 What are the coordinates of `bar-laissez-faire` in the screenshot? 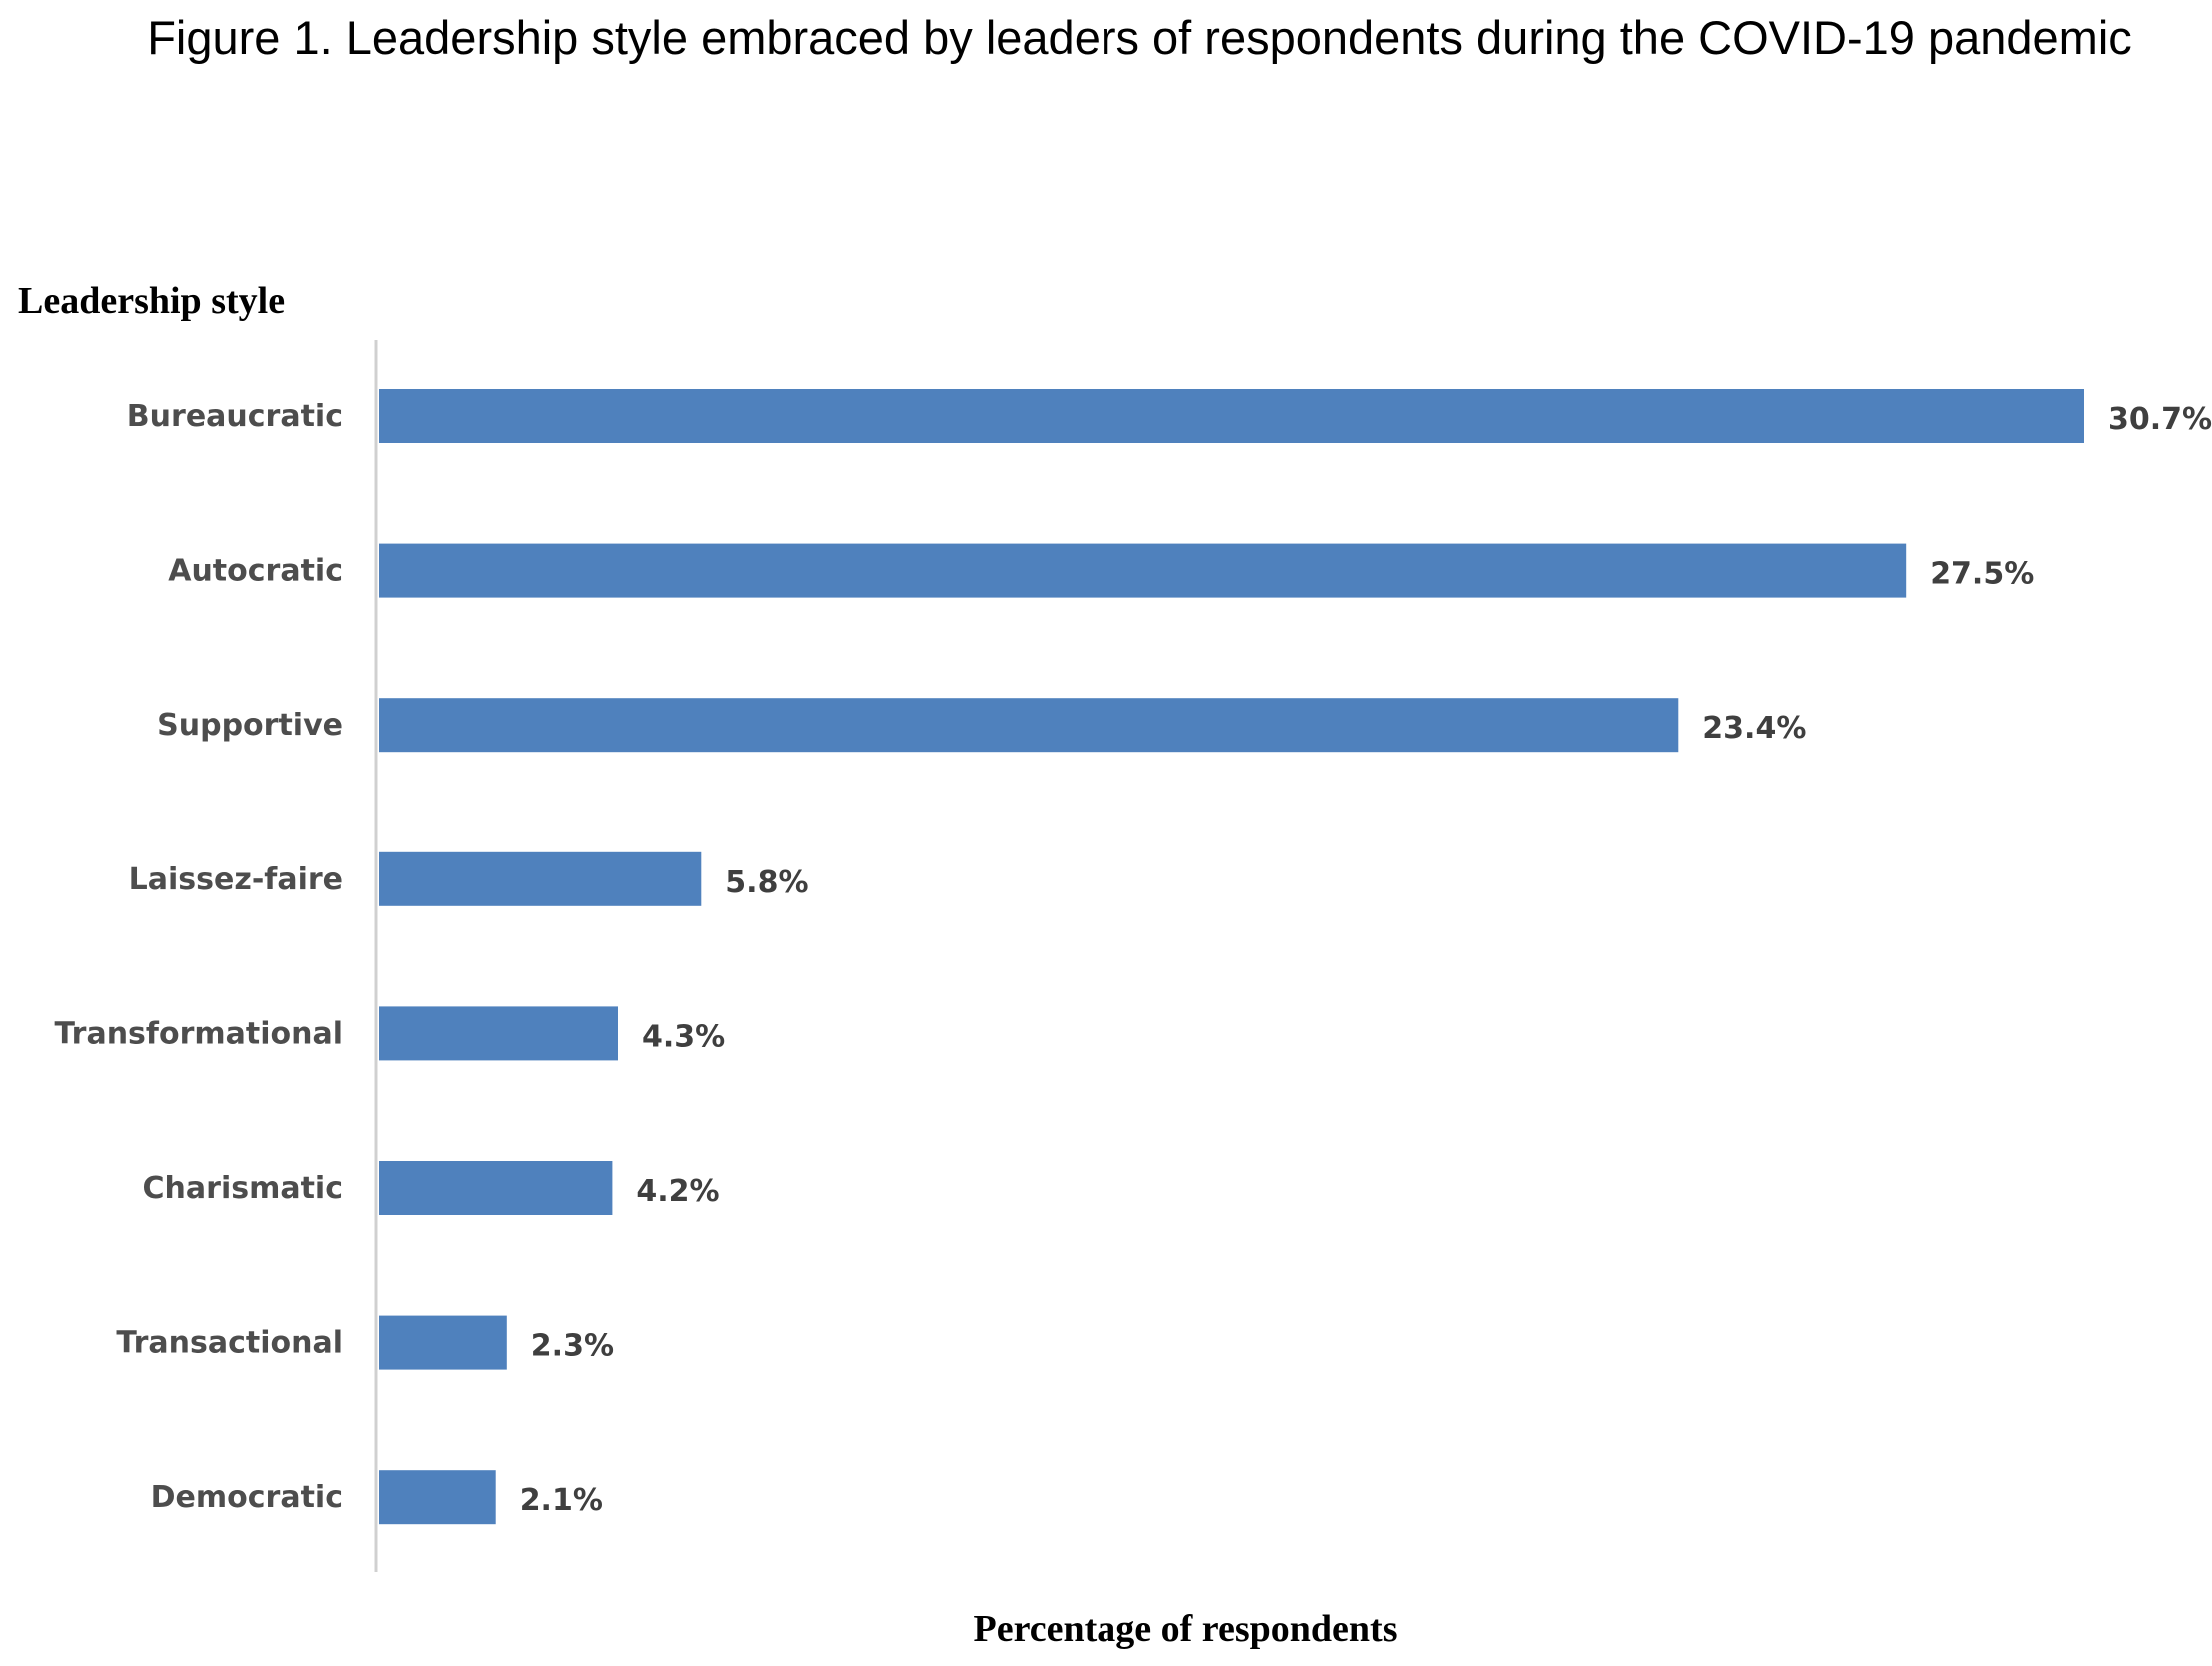 It's located at (540, 878).